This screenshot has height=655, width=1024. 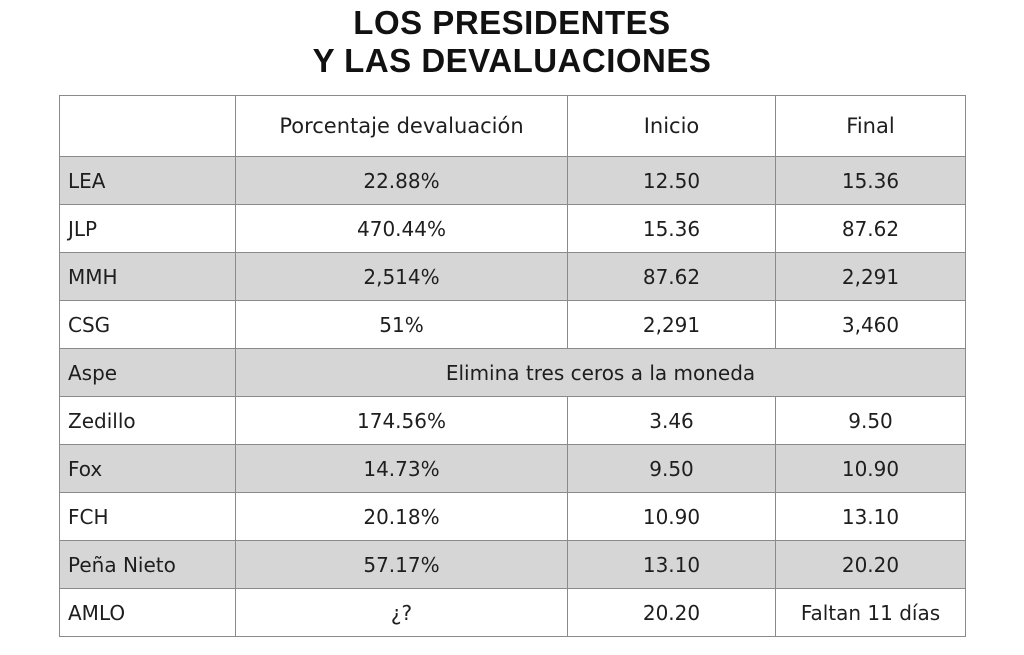 I want to click on president-name-cell: Peña Nieto, so click(x=147, y=564).